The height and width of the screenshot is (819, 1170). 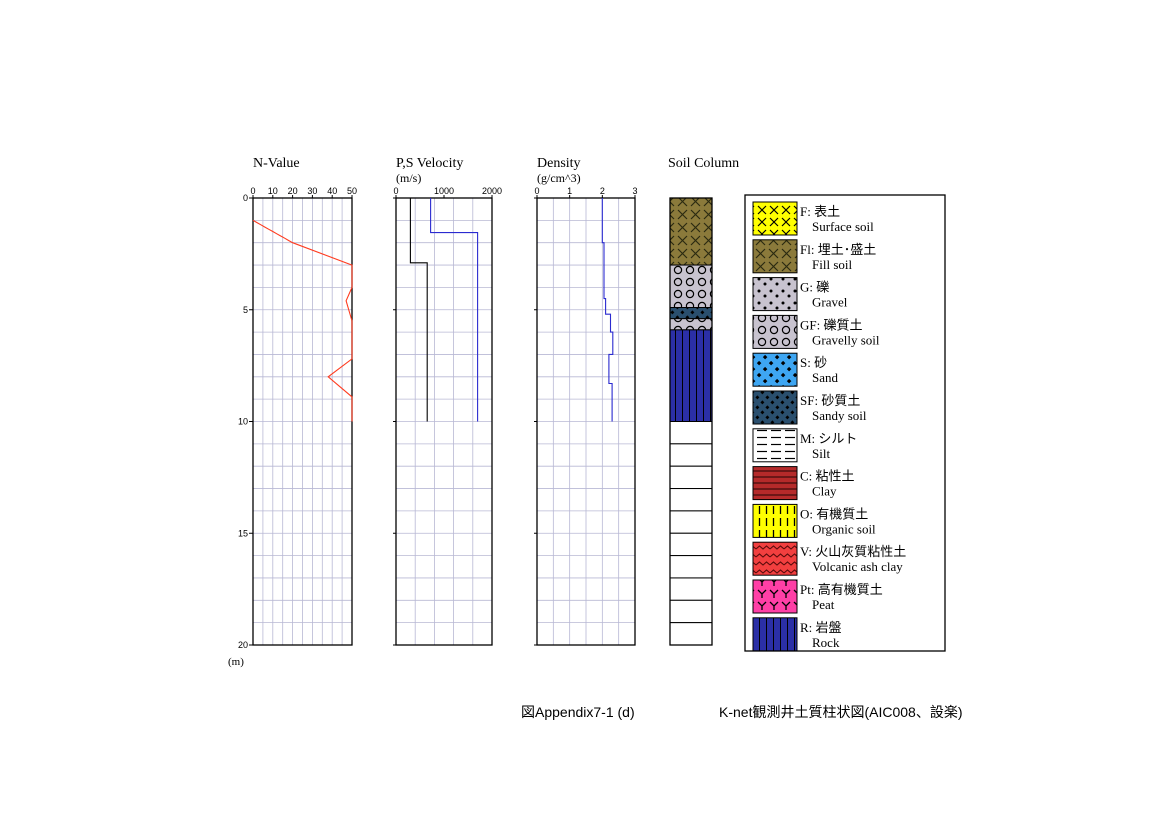 I want to click on legend-label-jp: S: 砂, so click(x=813, y=362).